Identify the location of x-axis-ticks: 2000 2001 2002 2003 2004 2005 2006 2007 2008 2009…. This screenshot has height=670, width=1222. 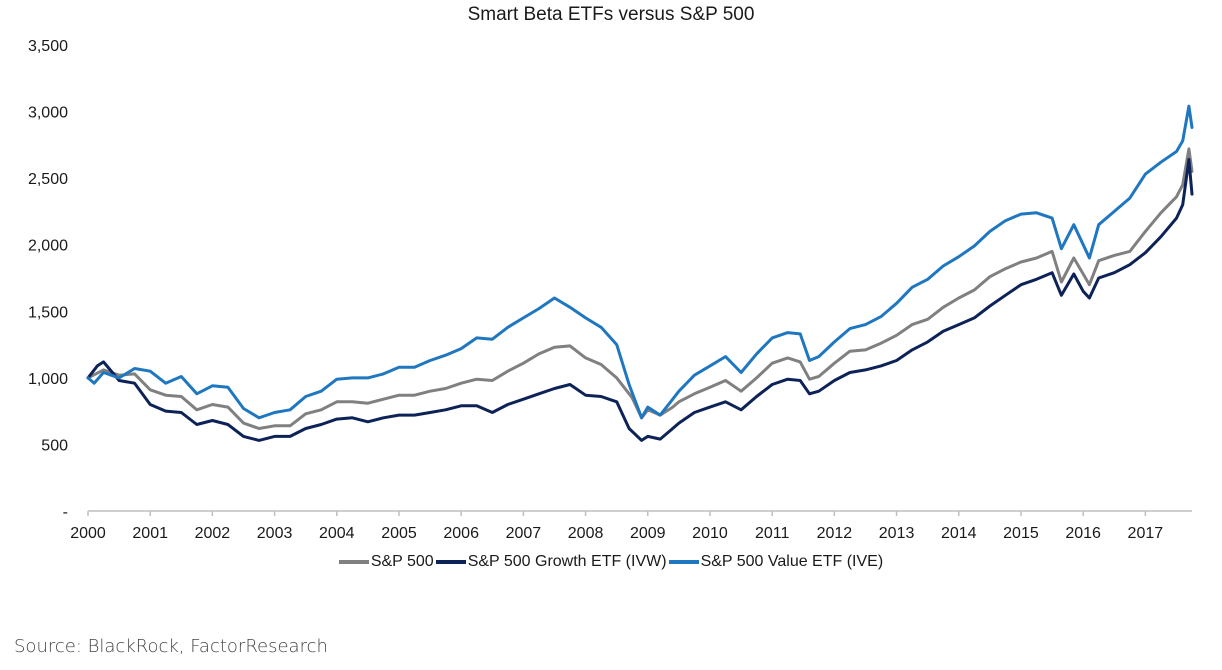
(616, 526).